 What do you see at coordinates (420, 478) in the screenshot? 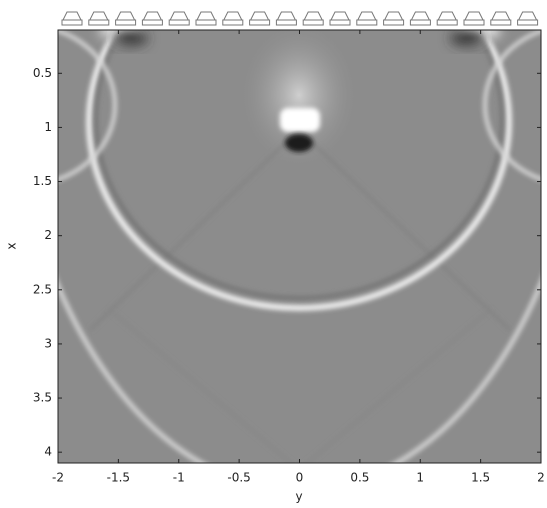
I see `x-tick-label: 1` at bounding box center [420, 478].